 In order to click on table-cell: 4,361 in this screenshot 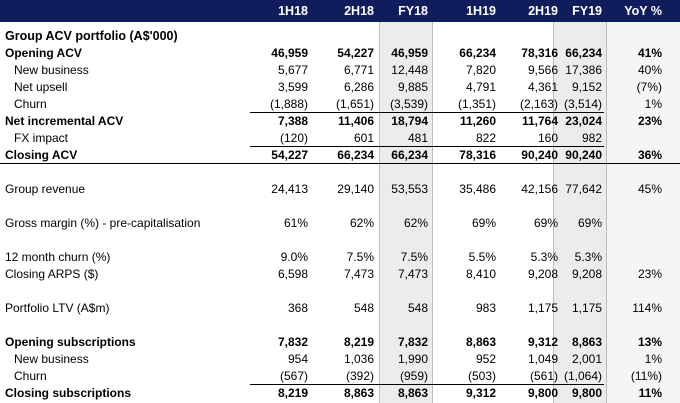, I will do `click(542, 87)`.